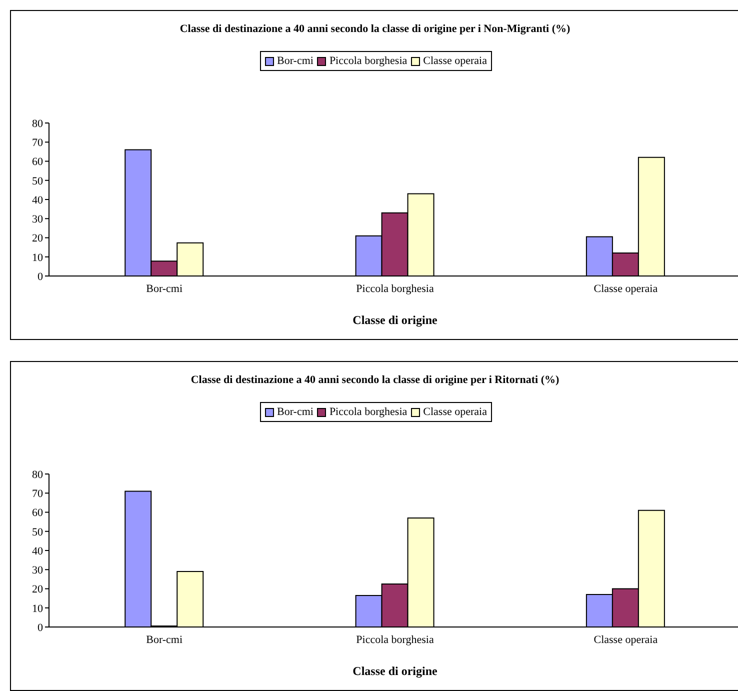 The width and height of the screenshot is (738, 691). What do you see at coordinates (375, 29) in the screenshot?
I see `chart-title: Classe di destinazione a 40 anni secondo la classe di origine per i Non-Migranti (%)` at bounding box center [375, 29].